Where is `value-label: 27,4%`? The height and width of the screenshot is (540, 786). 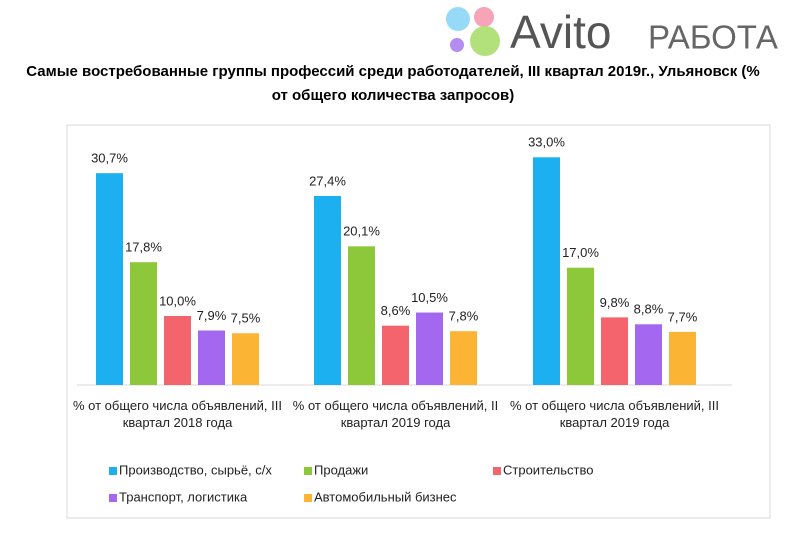 value-label: 27,4% is located at coordinates (327, 180).